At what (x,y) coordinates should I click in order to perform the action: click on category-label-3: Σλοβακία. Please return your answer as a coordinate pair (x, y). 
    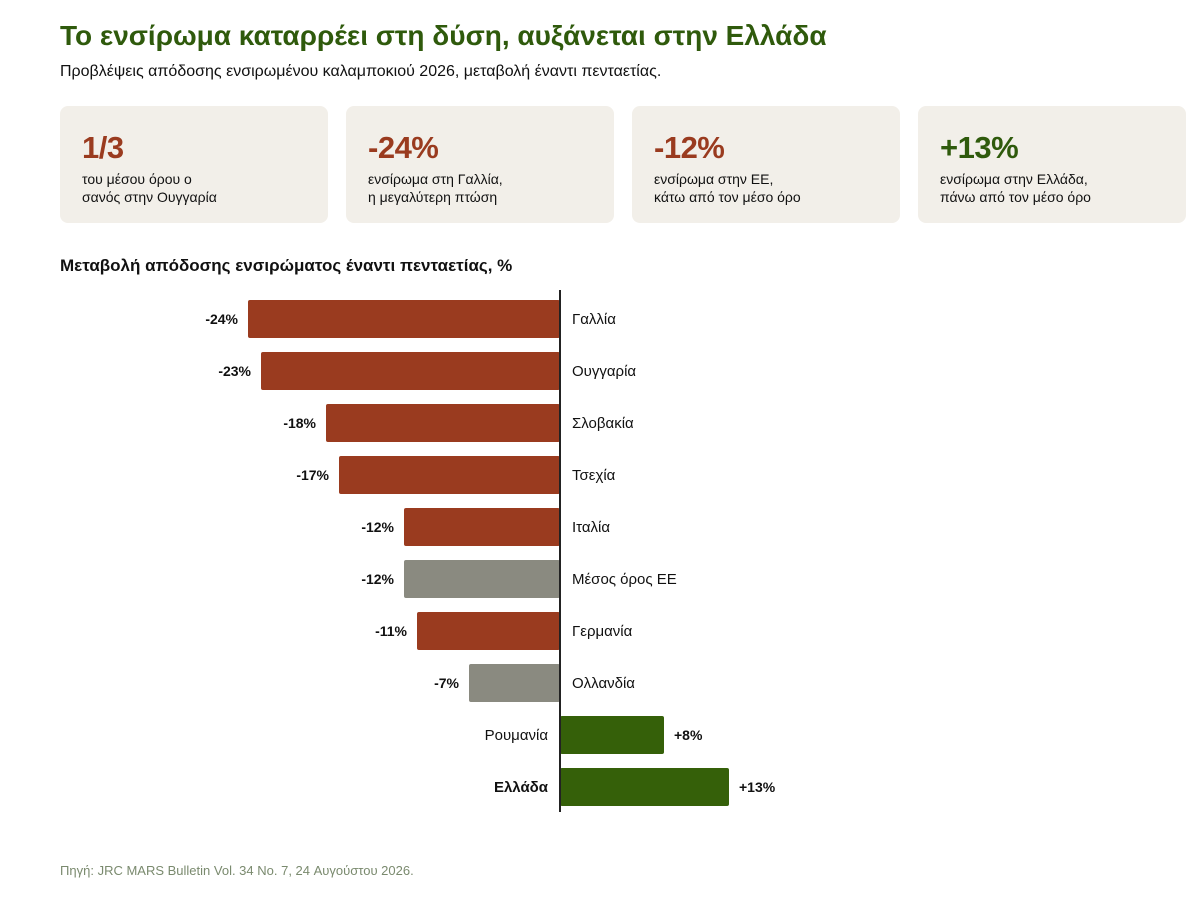
    Looking at the image, I should click on (603, 423).